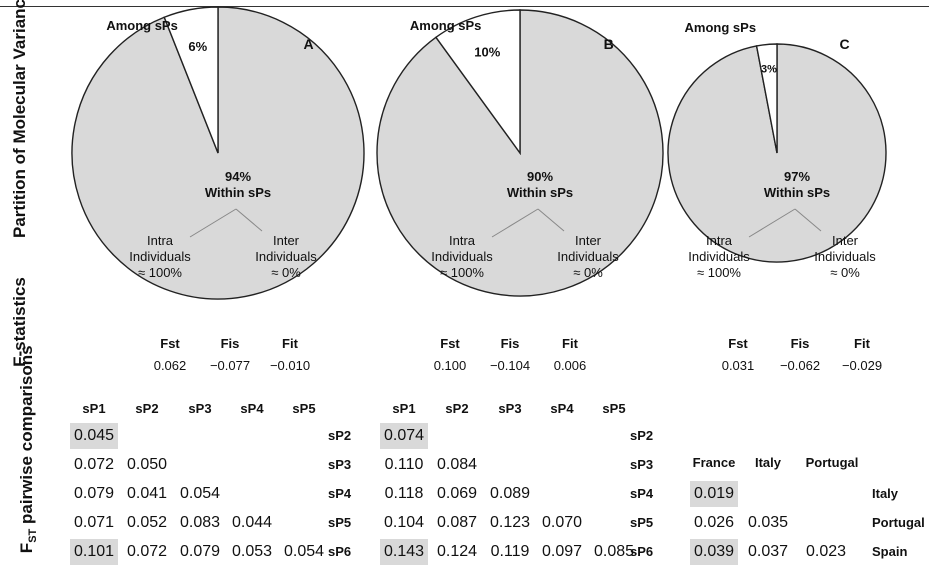 This screenshot has height=565, width=929. Describe the element at coordinates (642, 435) in the screenshot. I see `pairwise-row-label: sP2` at that location.